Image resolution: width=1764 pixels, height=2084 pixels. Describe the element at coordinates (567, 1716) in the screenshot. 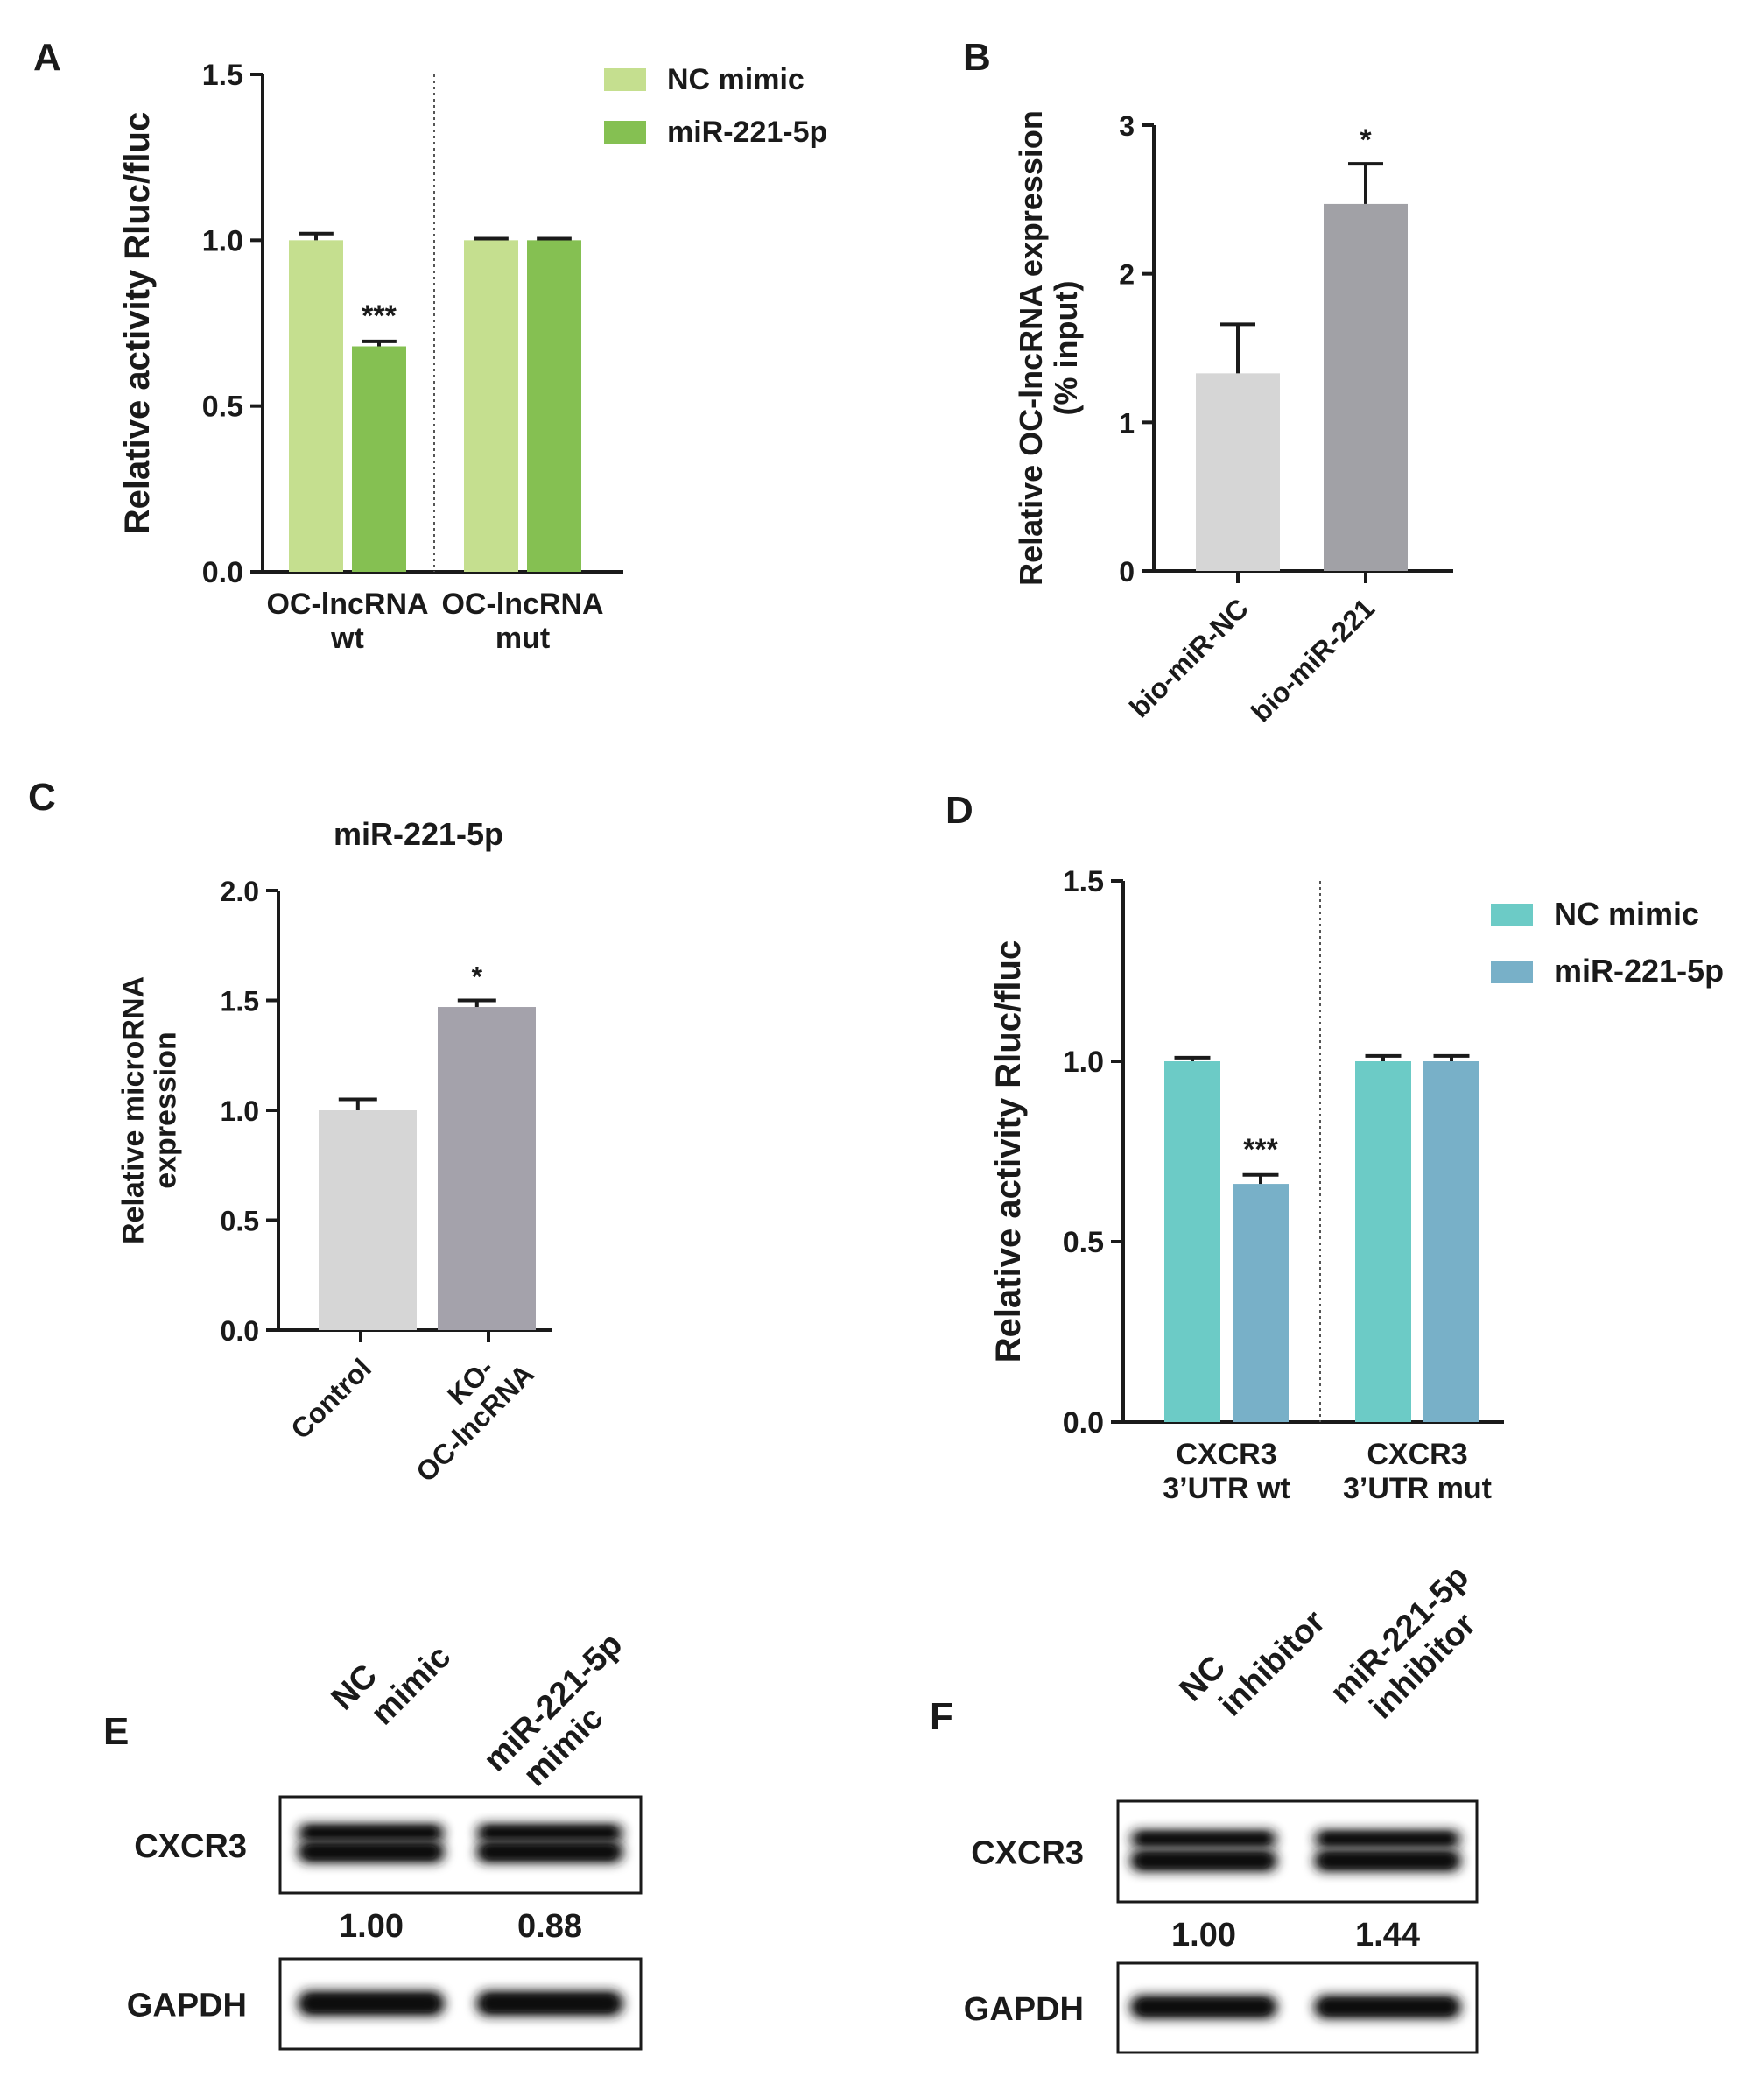

I see `lane-label: miR-221-5pmimic` at that location.